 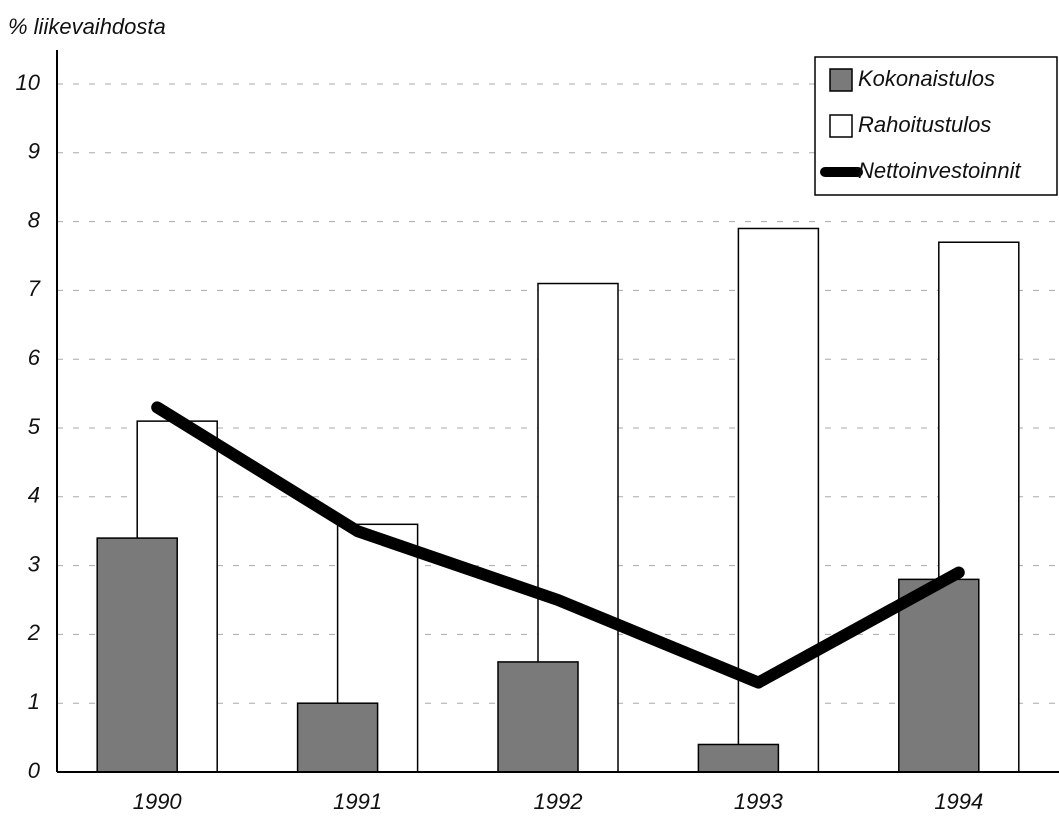 What do you see at coordinates (34, 426) in the screenshot?
I see `y-tick-label: 5` at bounding box center [34, 426].